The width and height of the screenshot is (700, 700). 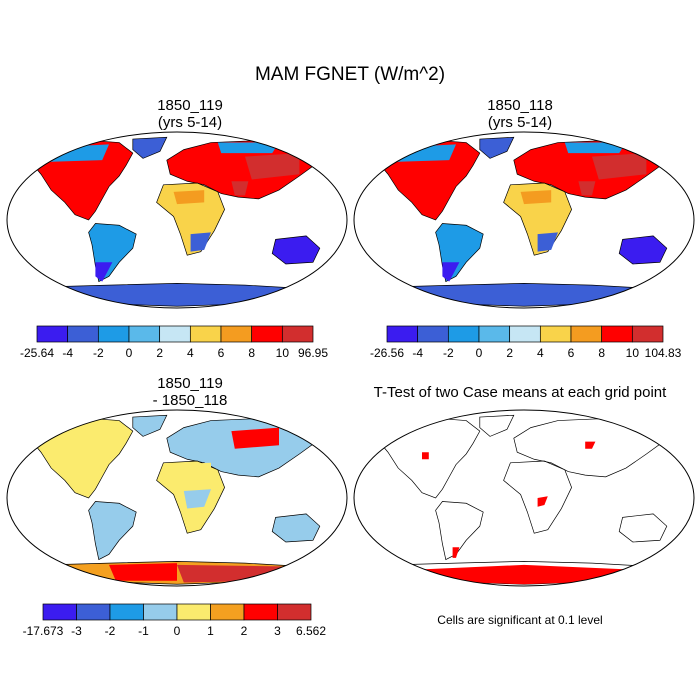 I want to click on ocean, so click(x=524, y=498).